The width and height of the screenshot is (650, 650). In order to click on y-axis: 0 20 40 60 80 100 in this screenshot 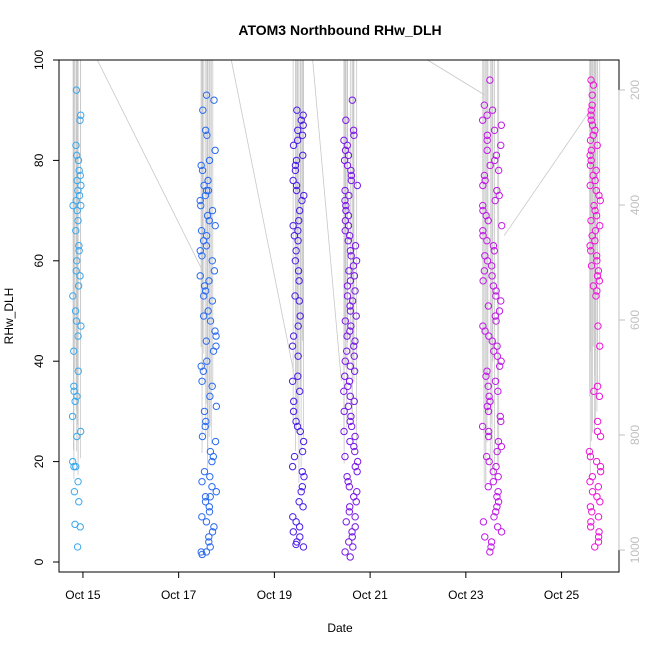, I will do `click(45, 307)`.